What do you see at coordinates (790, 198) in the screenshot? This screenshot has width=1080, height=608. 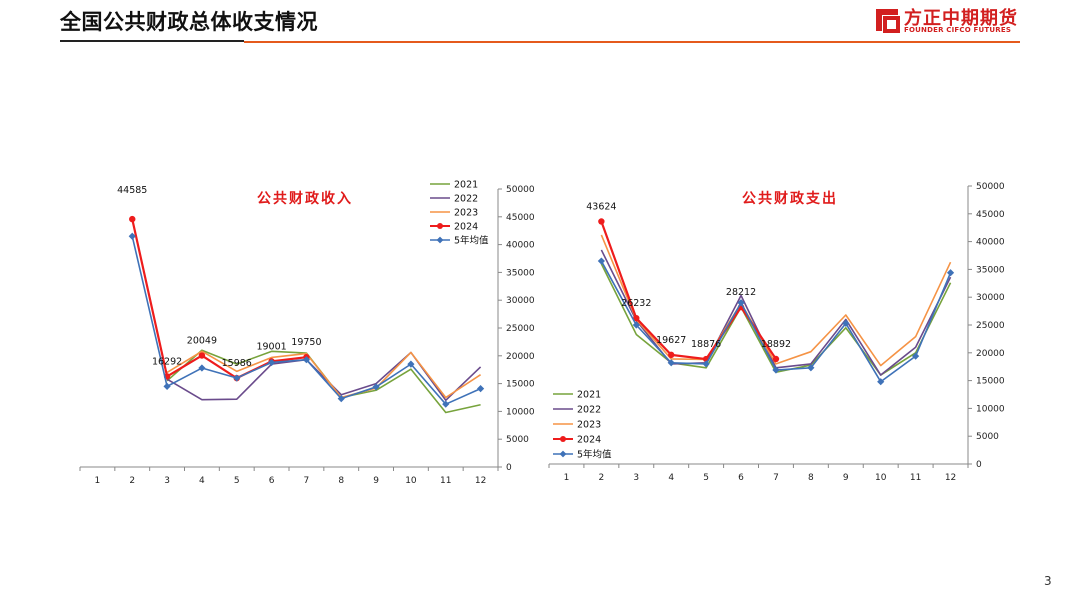 I see `chart-title: 公共财政支出` at bounding box center [790, 198].